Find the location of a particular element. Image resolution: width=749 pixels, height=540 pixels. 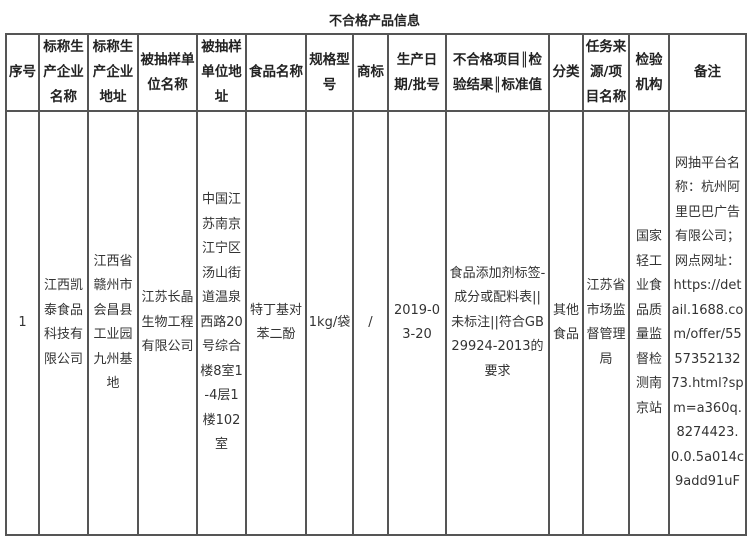

cell-category: 其他食品 is located at coordinates (566, 323).